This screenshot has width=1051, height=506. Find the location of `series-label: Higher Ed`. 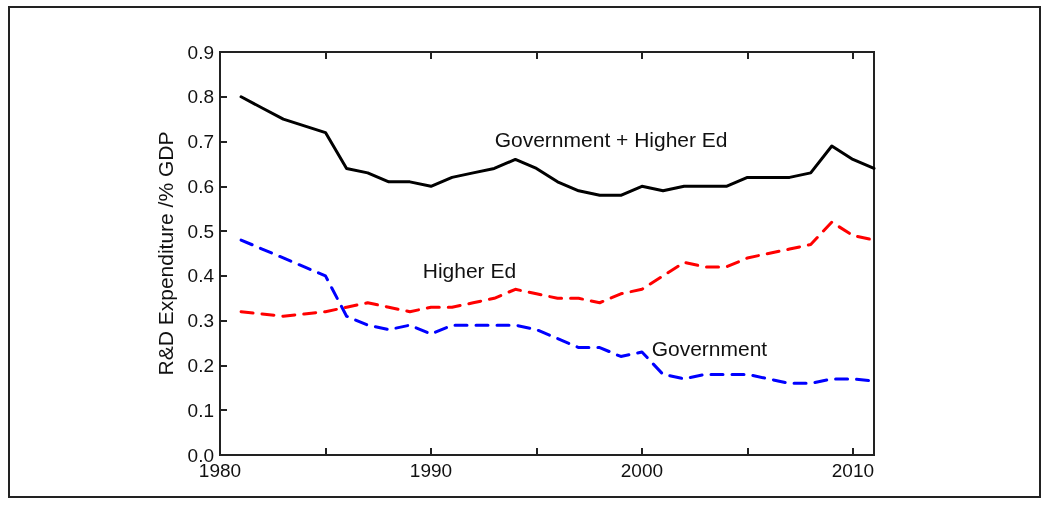

series-label: Higher Ed is located at coordinates (469, 270).